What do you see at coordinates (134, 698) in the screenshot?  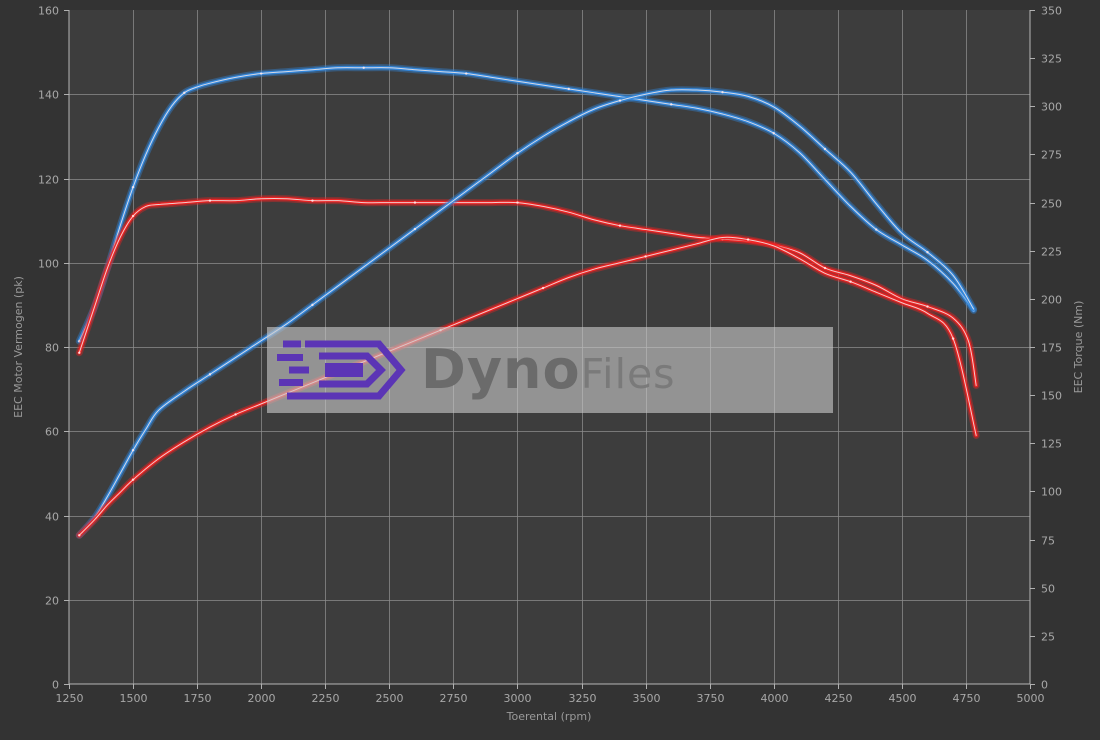 I see `x-tick-label: 1500` at bounding box center [134, 698].